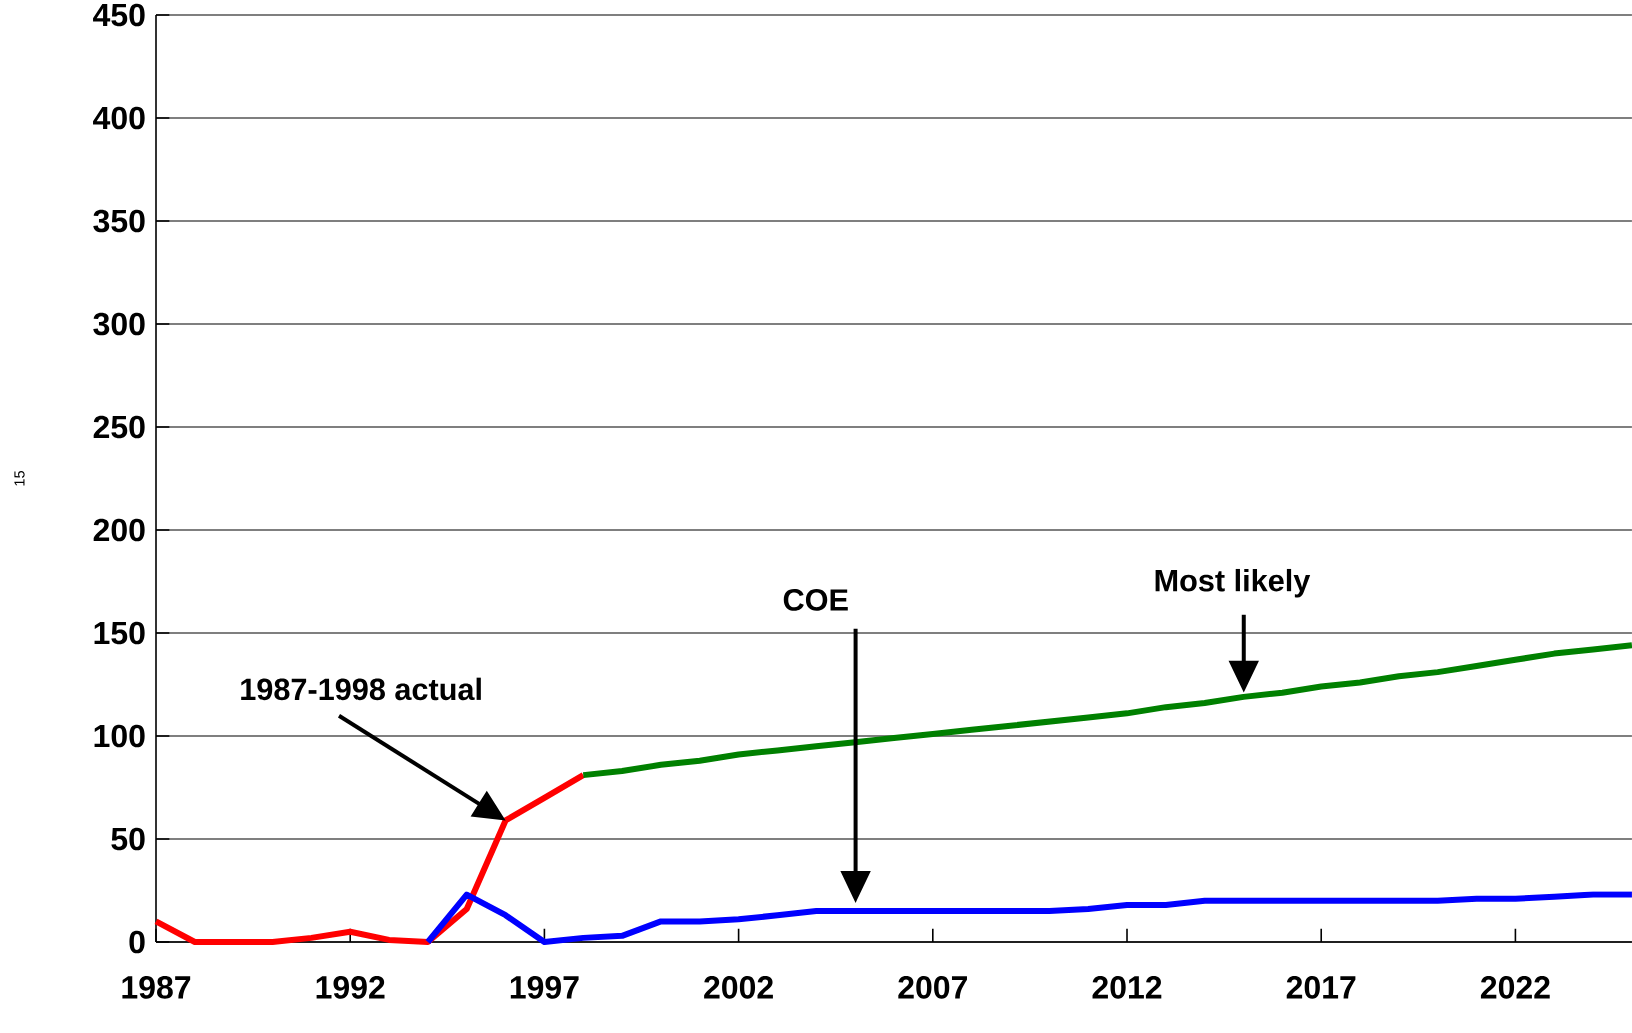 This screenshot has width=1632, height=1033. Describe the element at coordinates (119, 427) in the screenshot. I see `y-tick-label: 250` at that location.